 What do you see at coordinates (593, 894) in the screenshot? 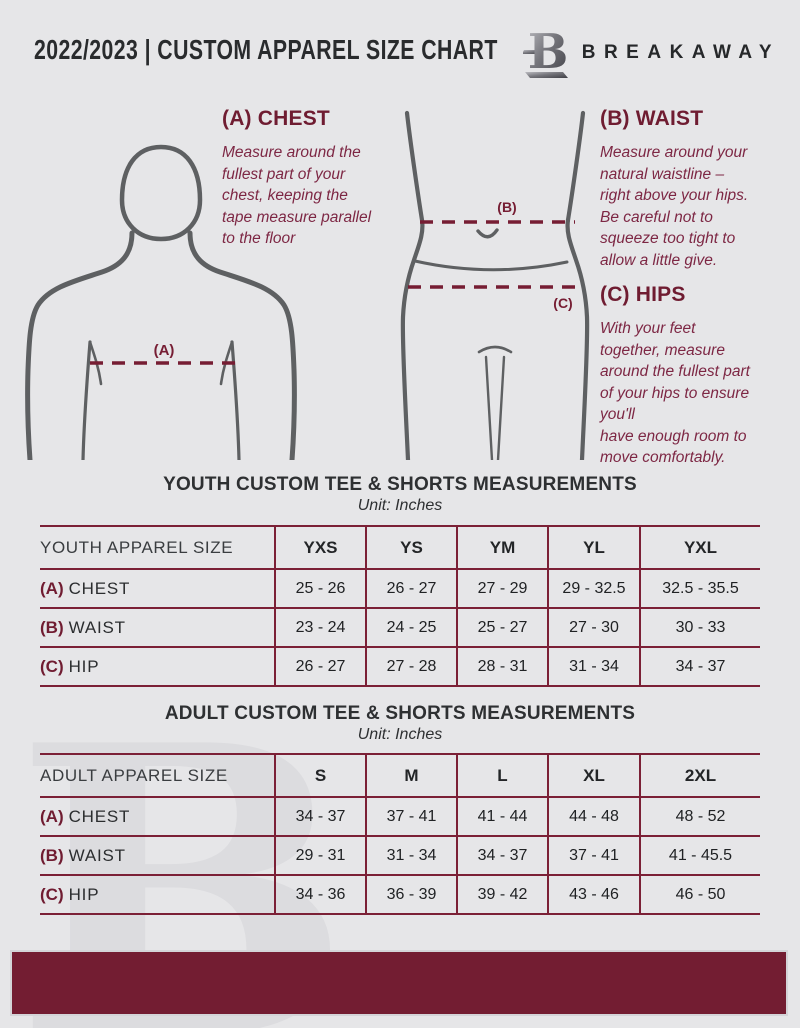
I see `measurement-cell: 43 - 46` at bounding box center [593, 894].